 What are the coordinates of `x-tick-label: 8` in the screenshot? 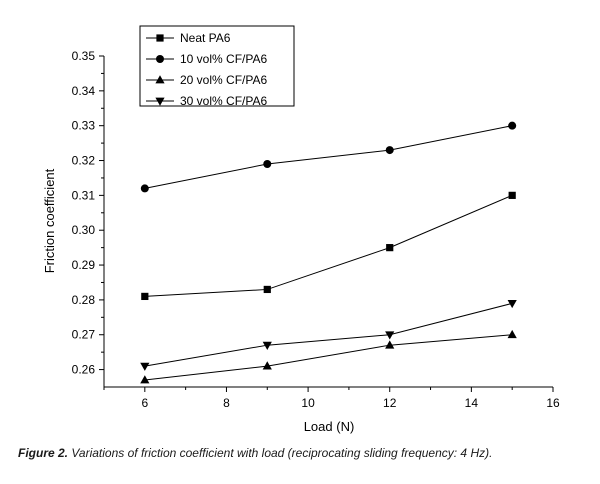 It's located at (226, 403).